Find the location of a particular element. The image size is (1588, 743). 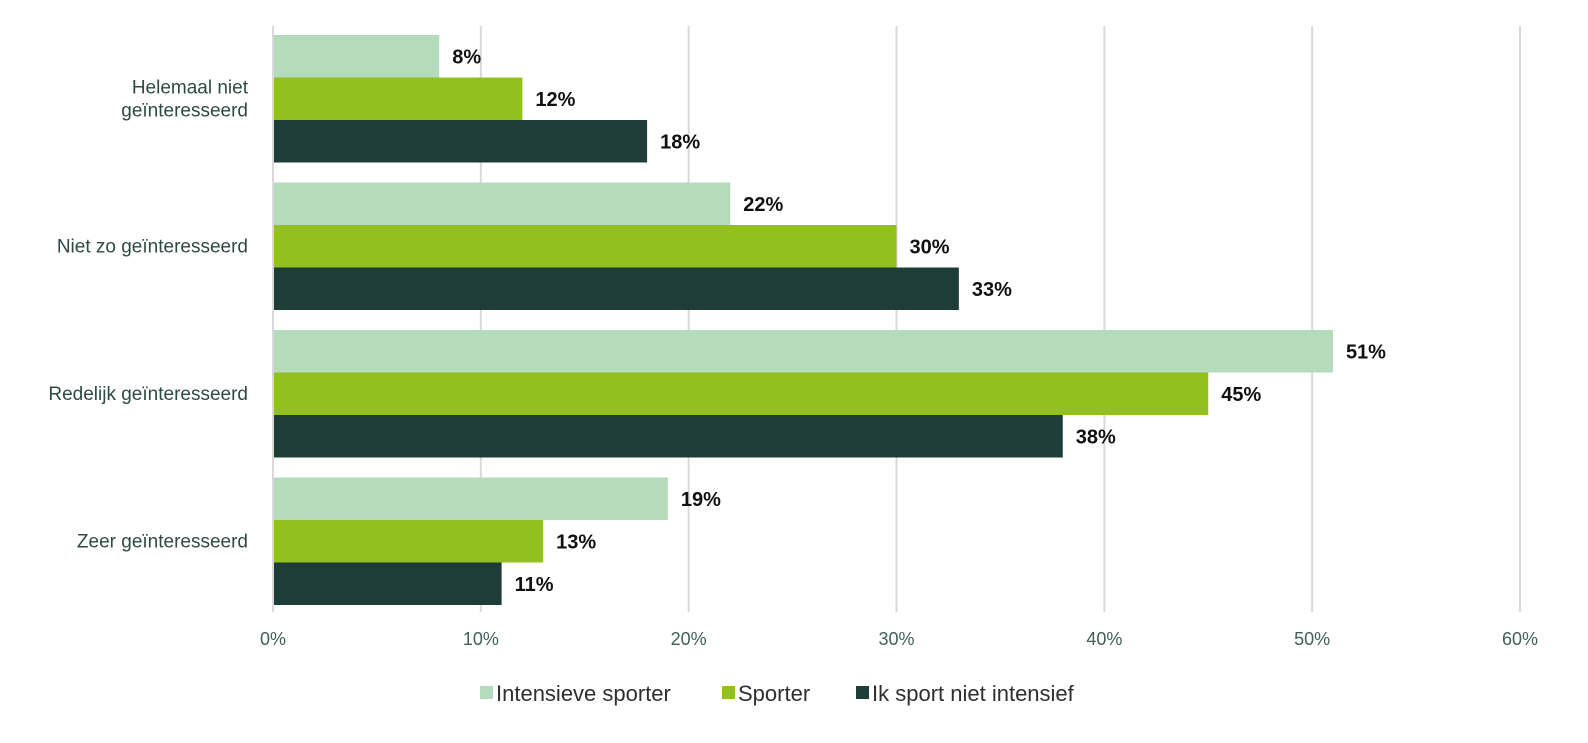

x-tick-label: 0% is located at coordinates (273, 639).